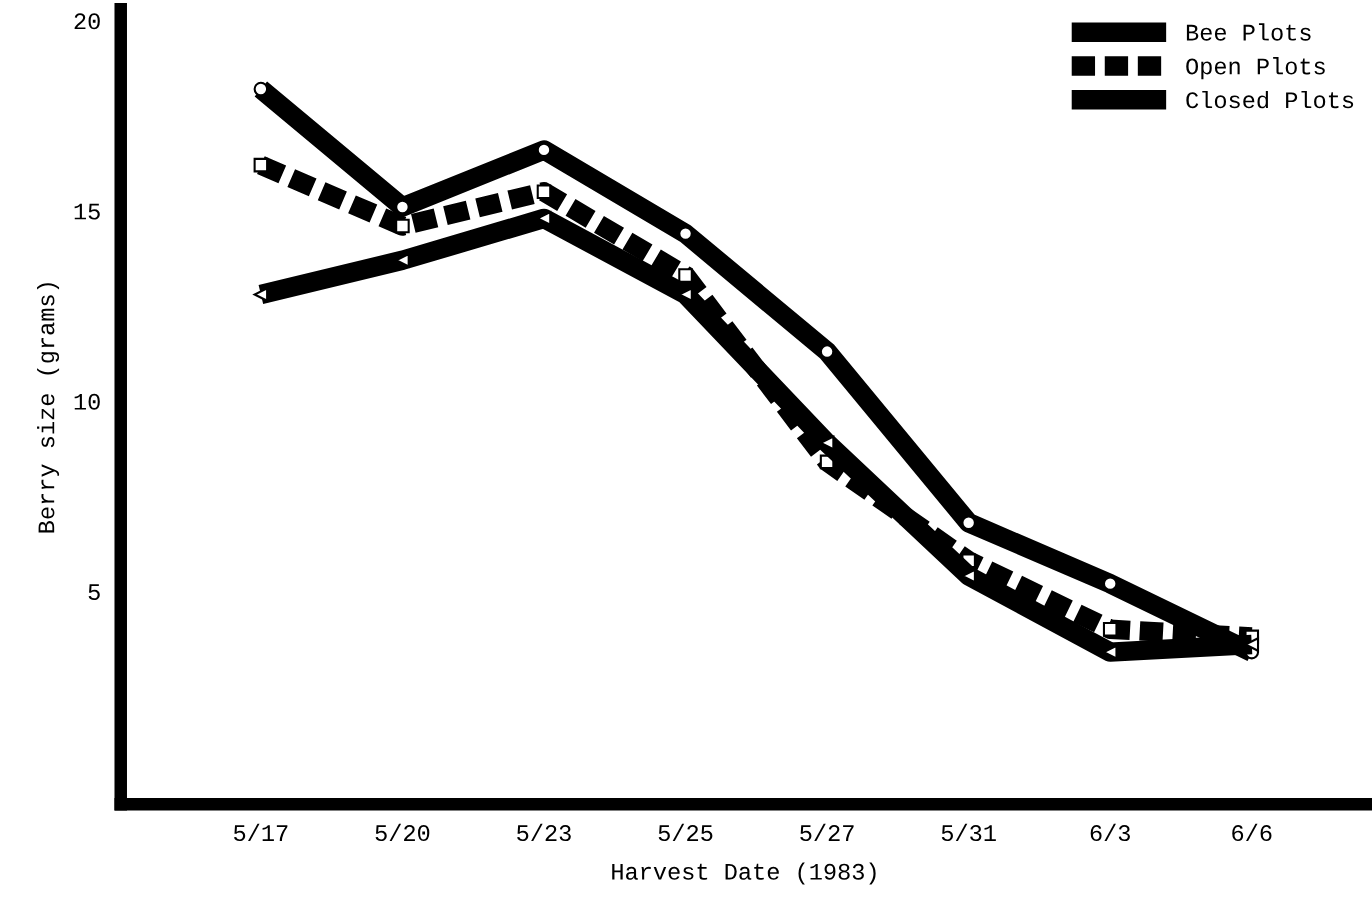 This screenshot has height=914, width=1372. Describe the element at coordinates (94, 592) in the screenshot. I see `y-tick-label: 5` at that location.